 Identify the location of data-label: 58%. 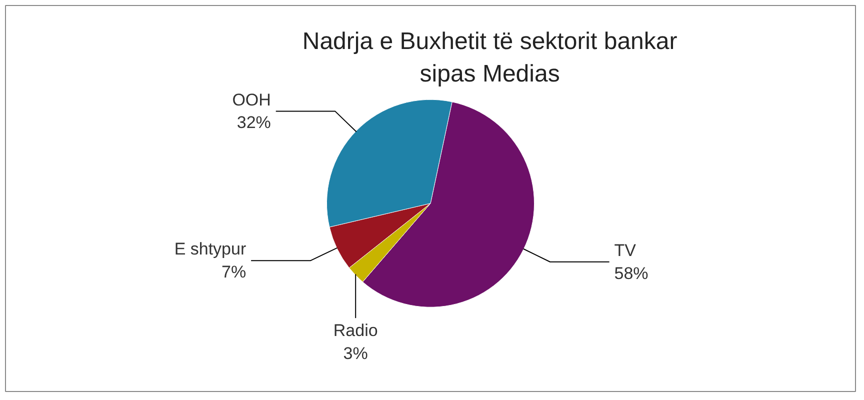
(631, 273).